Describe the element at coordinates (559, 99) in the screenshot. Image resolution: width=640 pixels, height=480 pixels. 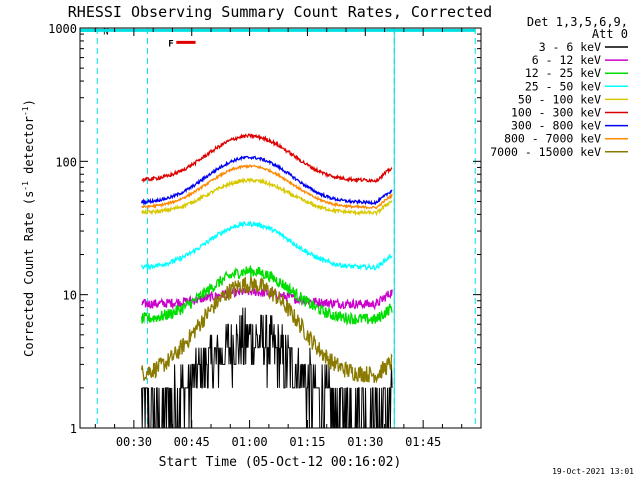
I see `legend-label-4: 50 - 100 keV` at that location.